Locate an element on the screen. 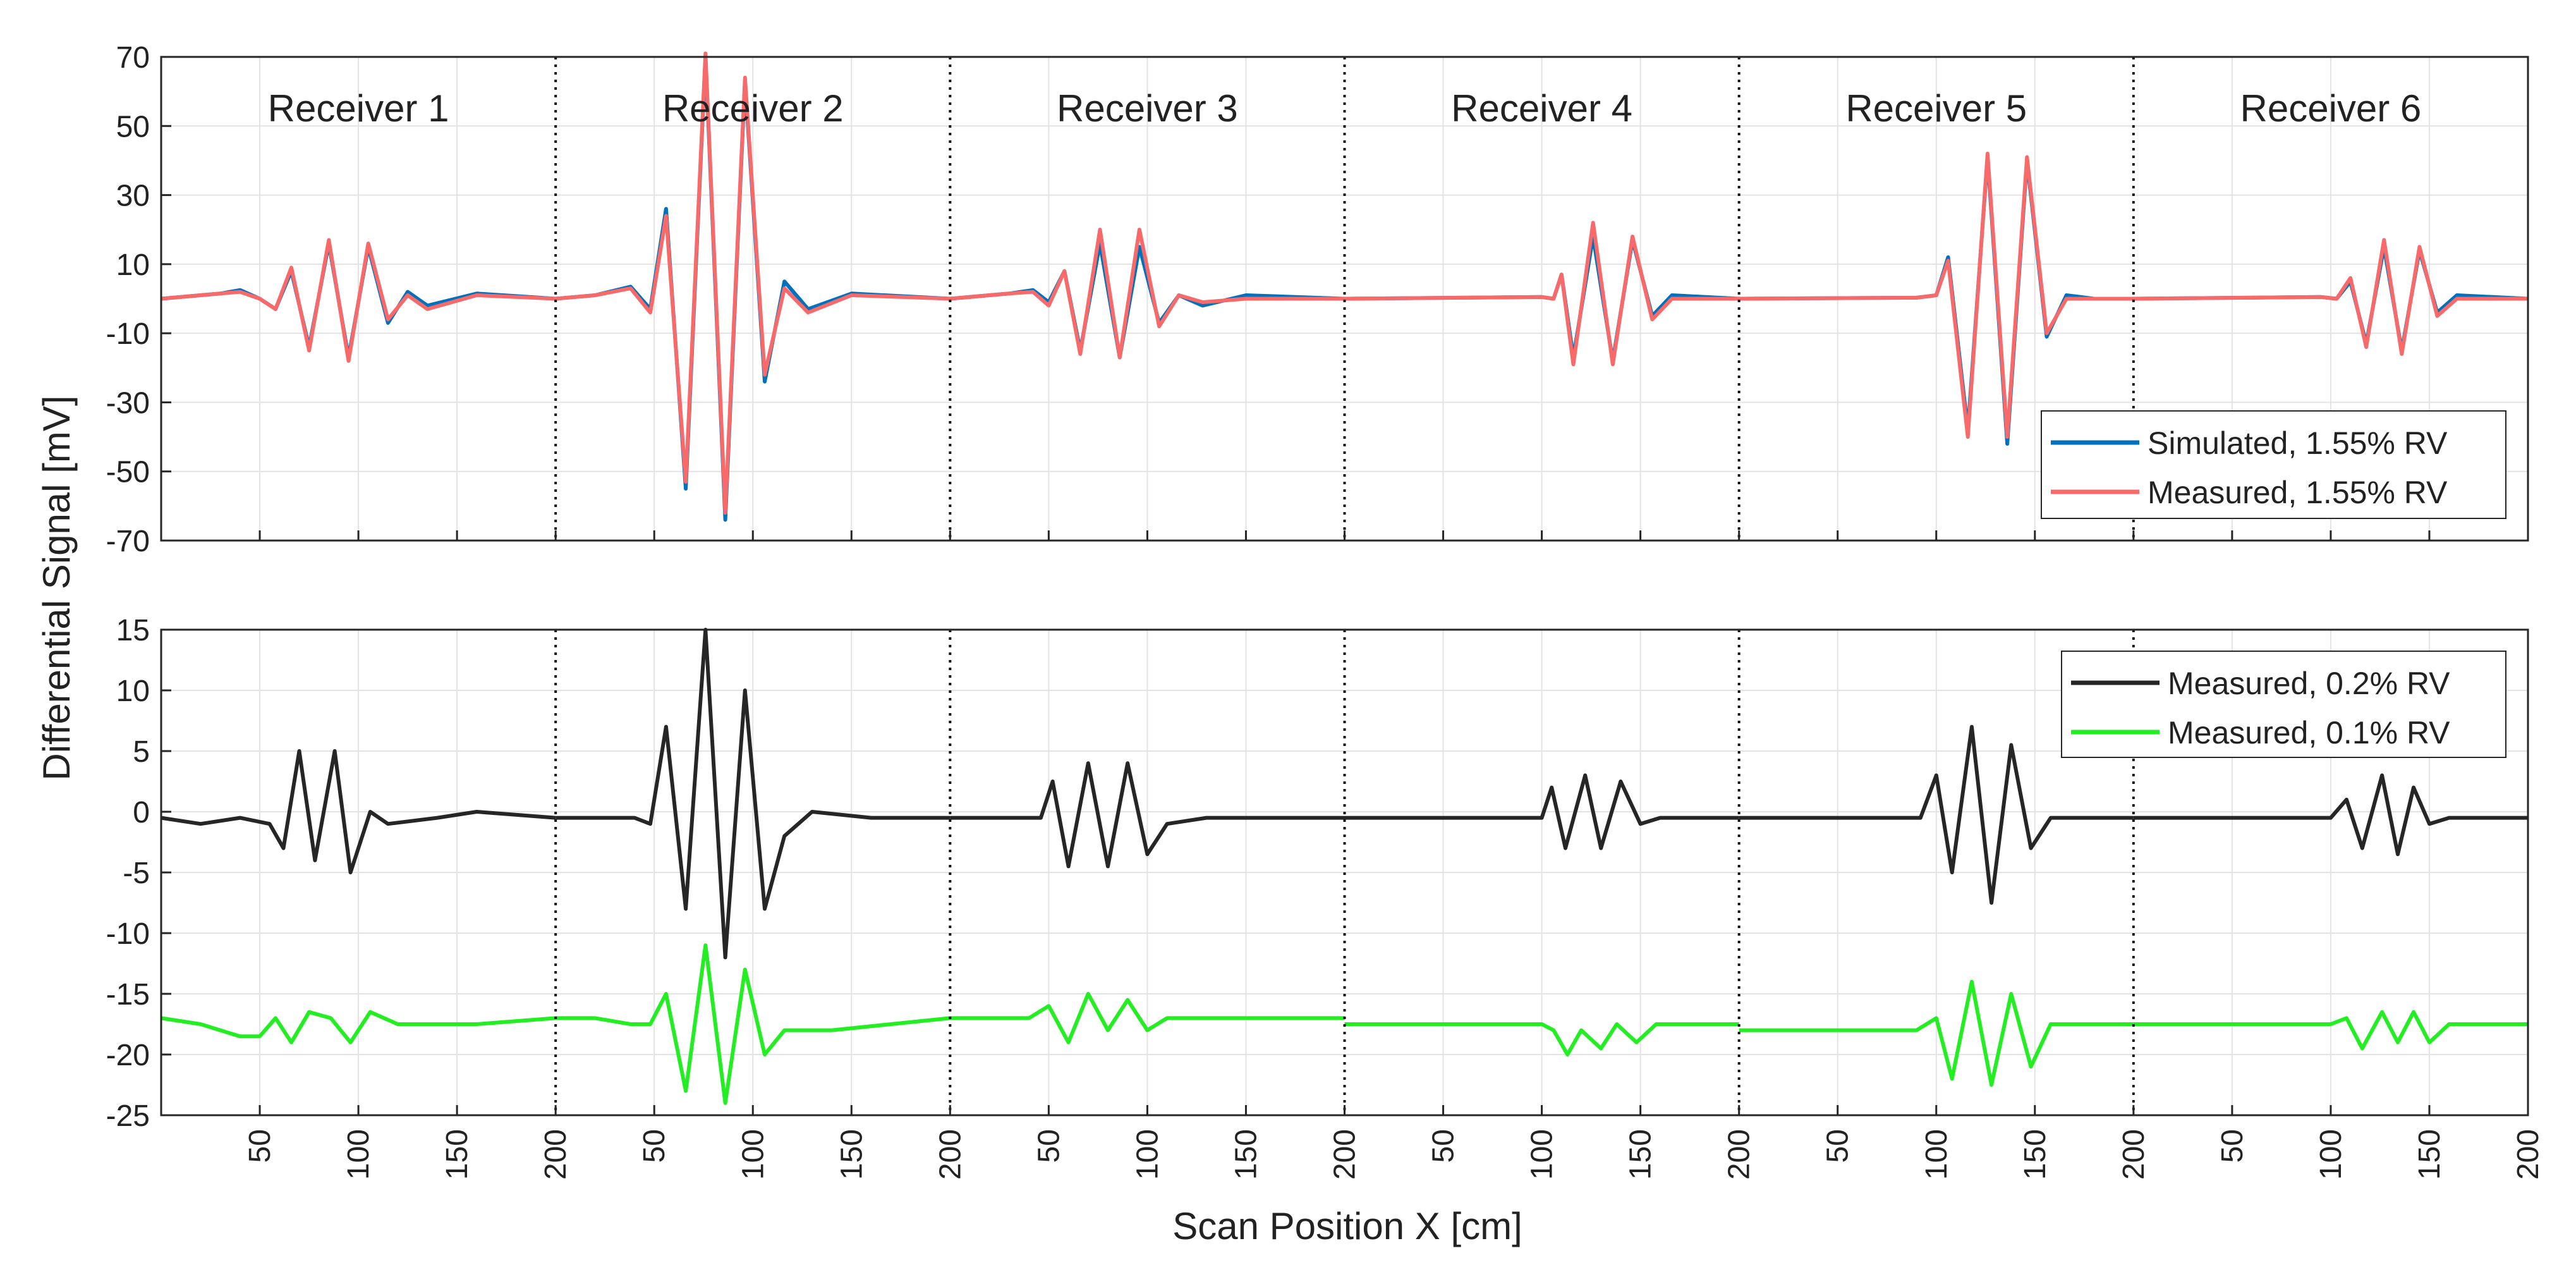 The width and height of the screenshot is (2576, 1272). x-axis-label: Scan Position X [cm] is located at coordinates (1347, 1226).